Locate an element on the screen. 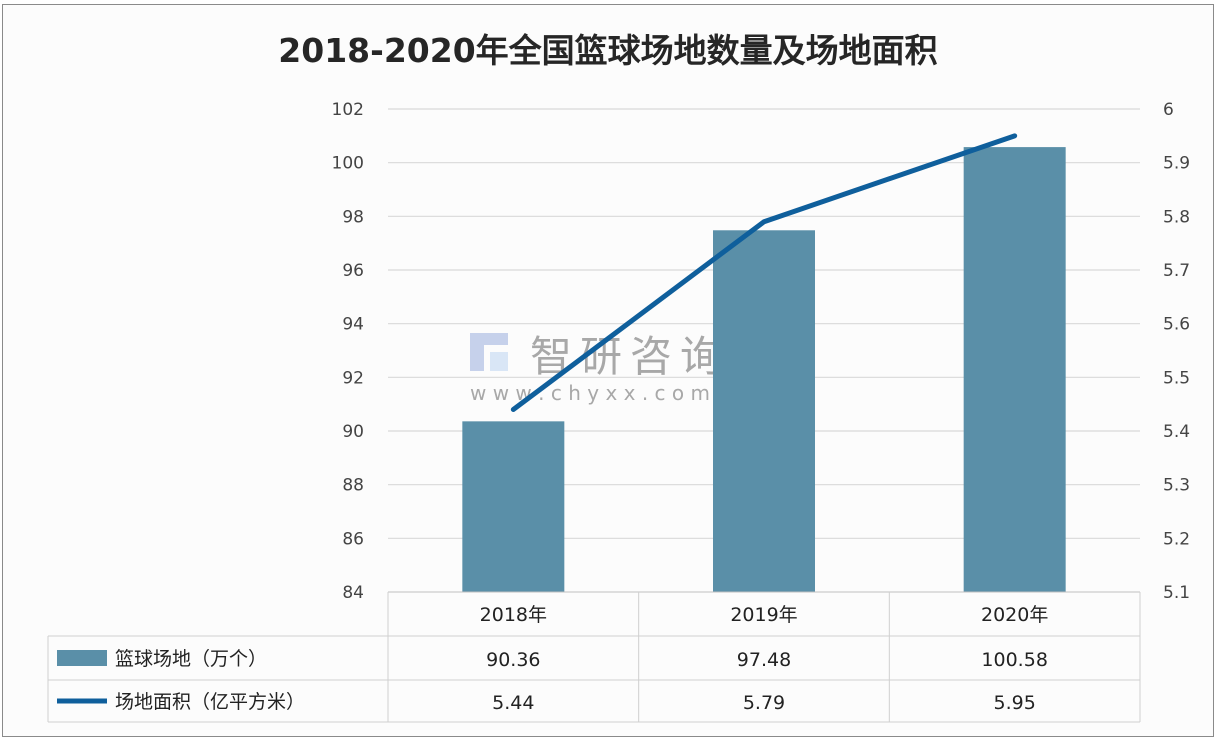  left-axis-tick: 100 is located at coordinates (348, 164).